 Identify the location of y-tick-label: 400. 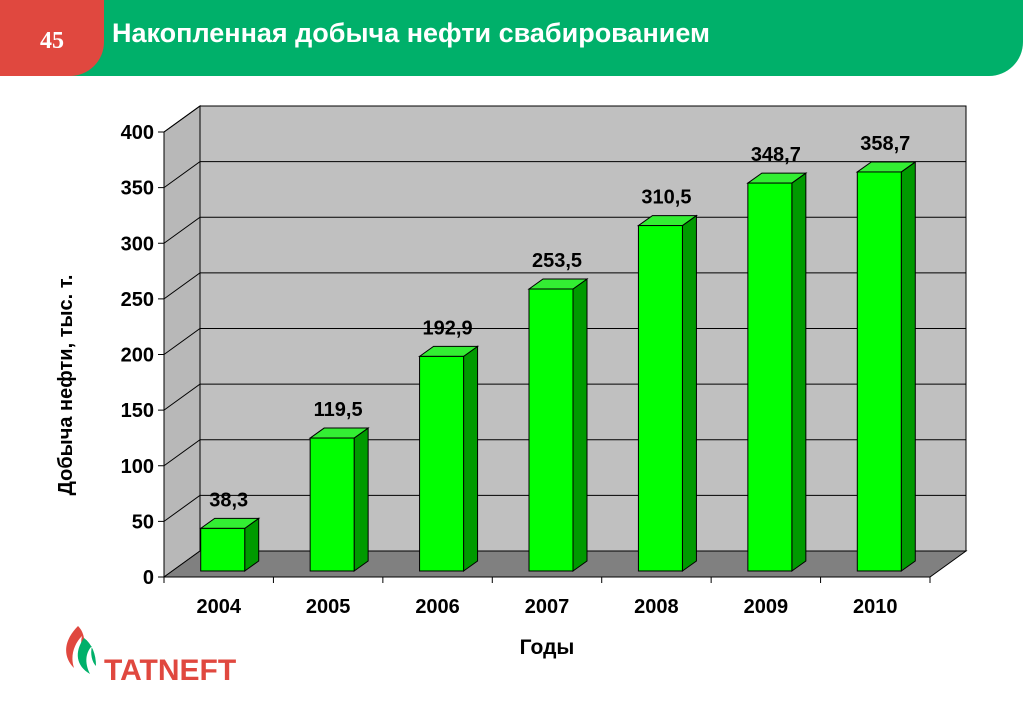
(137, 133).